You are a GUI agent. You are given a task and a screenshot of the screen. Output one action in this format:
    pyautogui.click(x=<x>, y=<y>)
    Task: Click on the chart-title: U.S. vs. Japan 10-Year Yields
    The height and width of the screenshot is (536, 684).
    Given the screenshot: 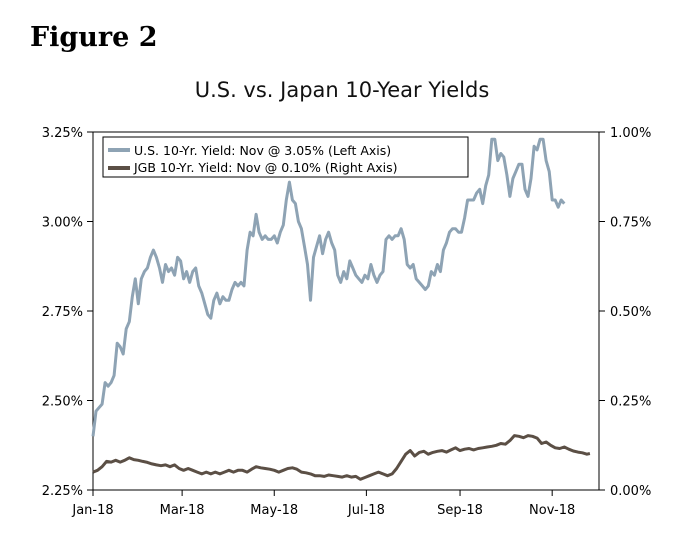 What is the action you would take?
    pyautogui.click(x=342, y=90)
    